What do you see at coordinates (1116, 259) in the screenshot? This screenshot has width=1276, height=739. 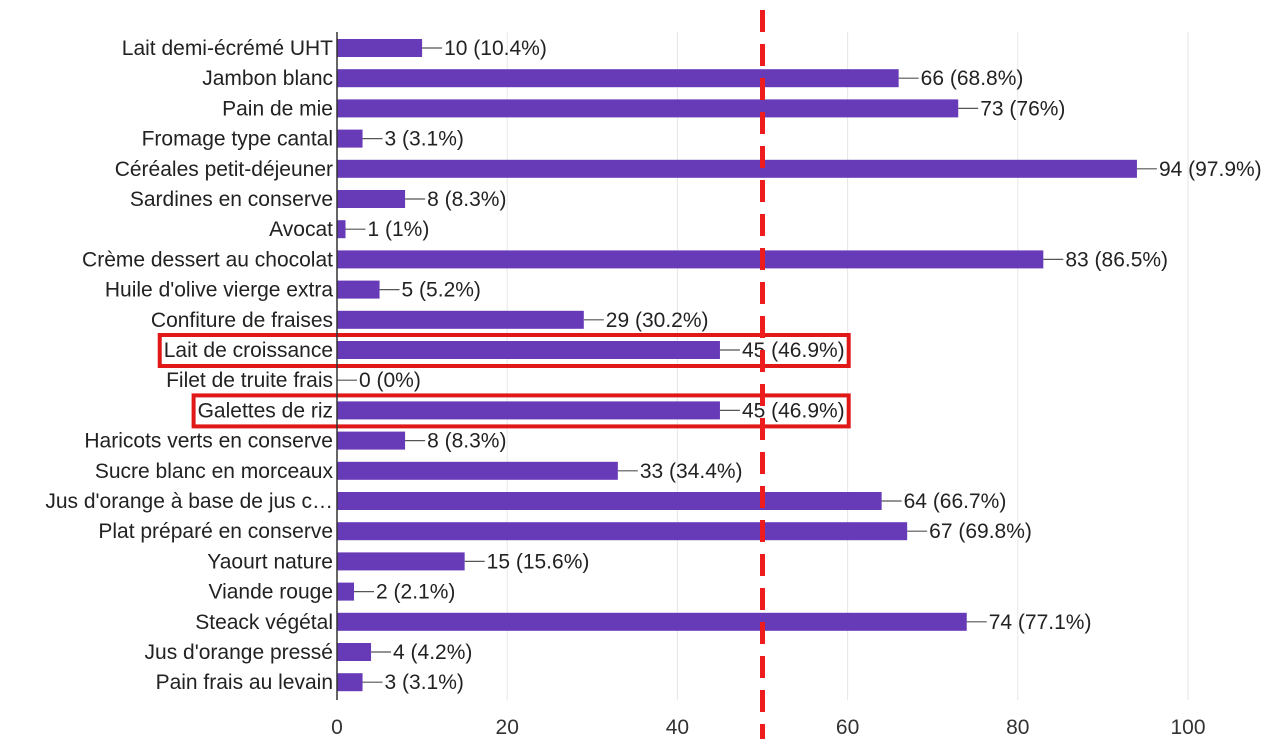 I see `data-label: 83 (86.5%)` at bounding box center [1116, 259].